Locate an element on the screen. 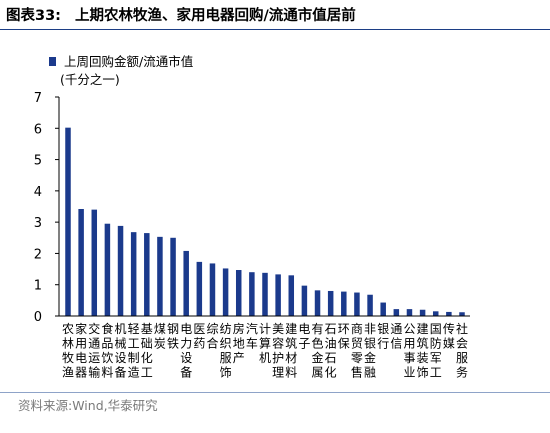 This screenshot has width=550, height=433. category-label-char: 容 is located at coordinates (278, 343).